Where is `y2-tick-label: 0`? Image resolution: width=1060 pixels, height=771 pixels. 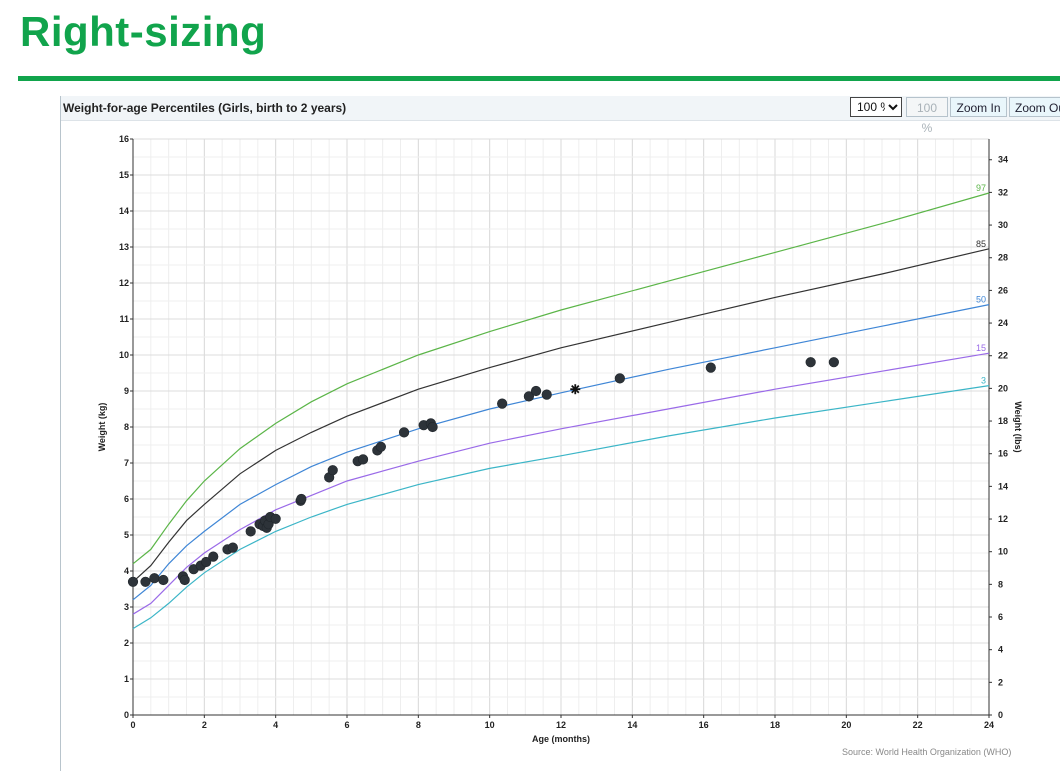
y2-tick-label: 0 is located at coordinates (1000, 715).